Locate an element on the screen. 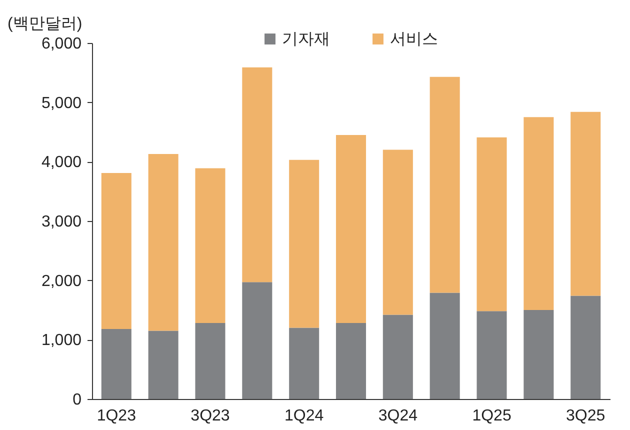  legend-label: 기자재 is located at coordinates (306, 39).